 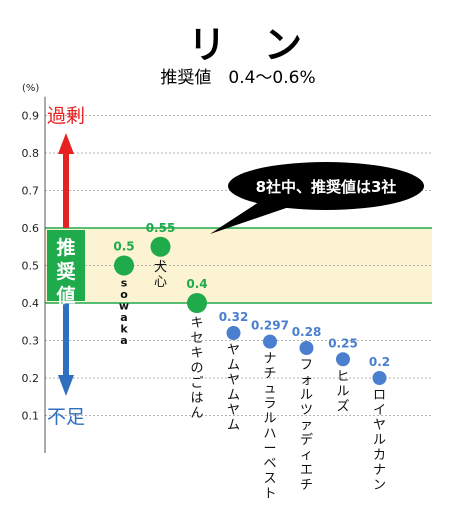 I want to click on recommended-label: 推奨値, so click(x=65, y=271).